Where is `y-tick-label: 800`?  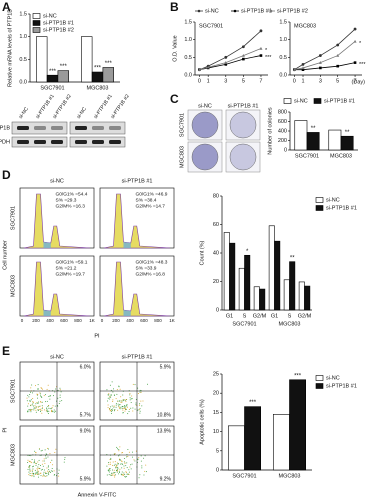
y-tick-label: 800 is located at coordinates (282, 112).